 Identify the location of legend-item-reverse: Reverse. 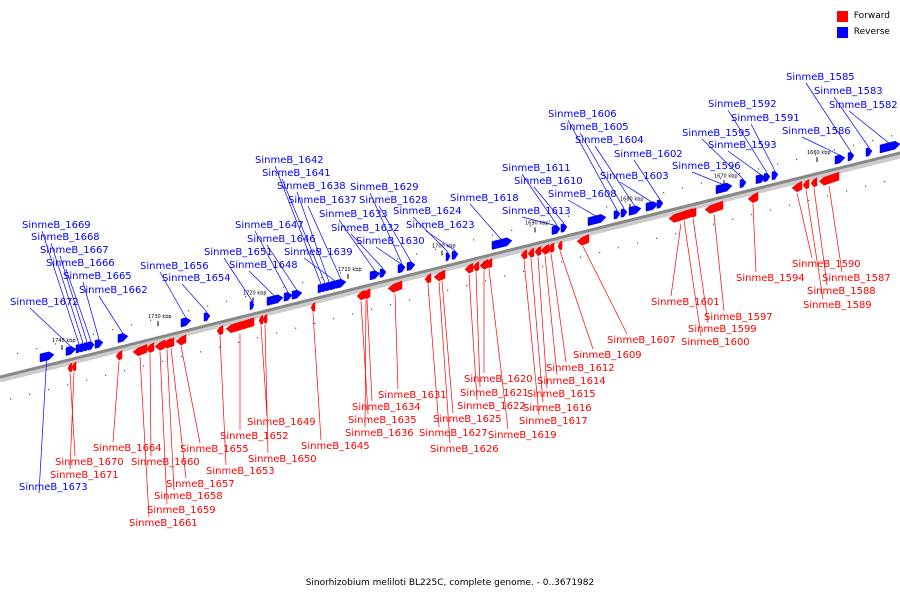
(863, 32).